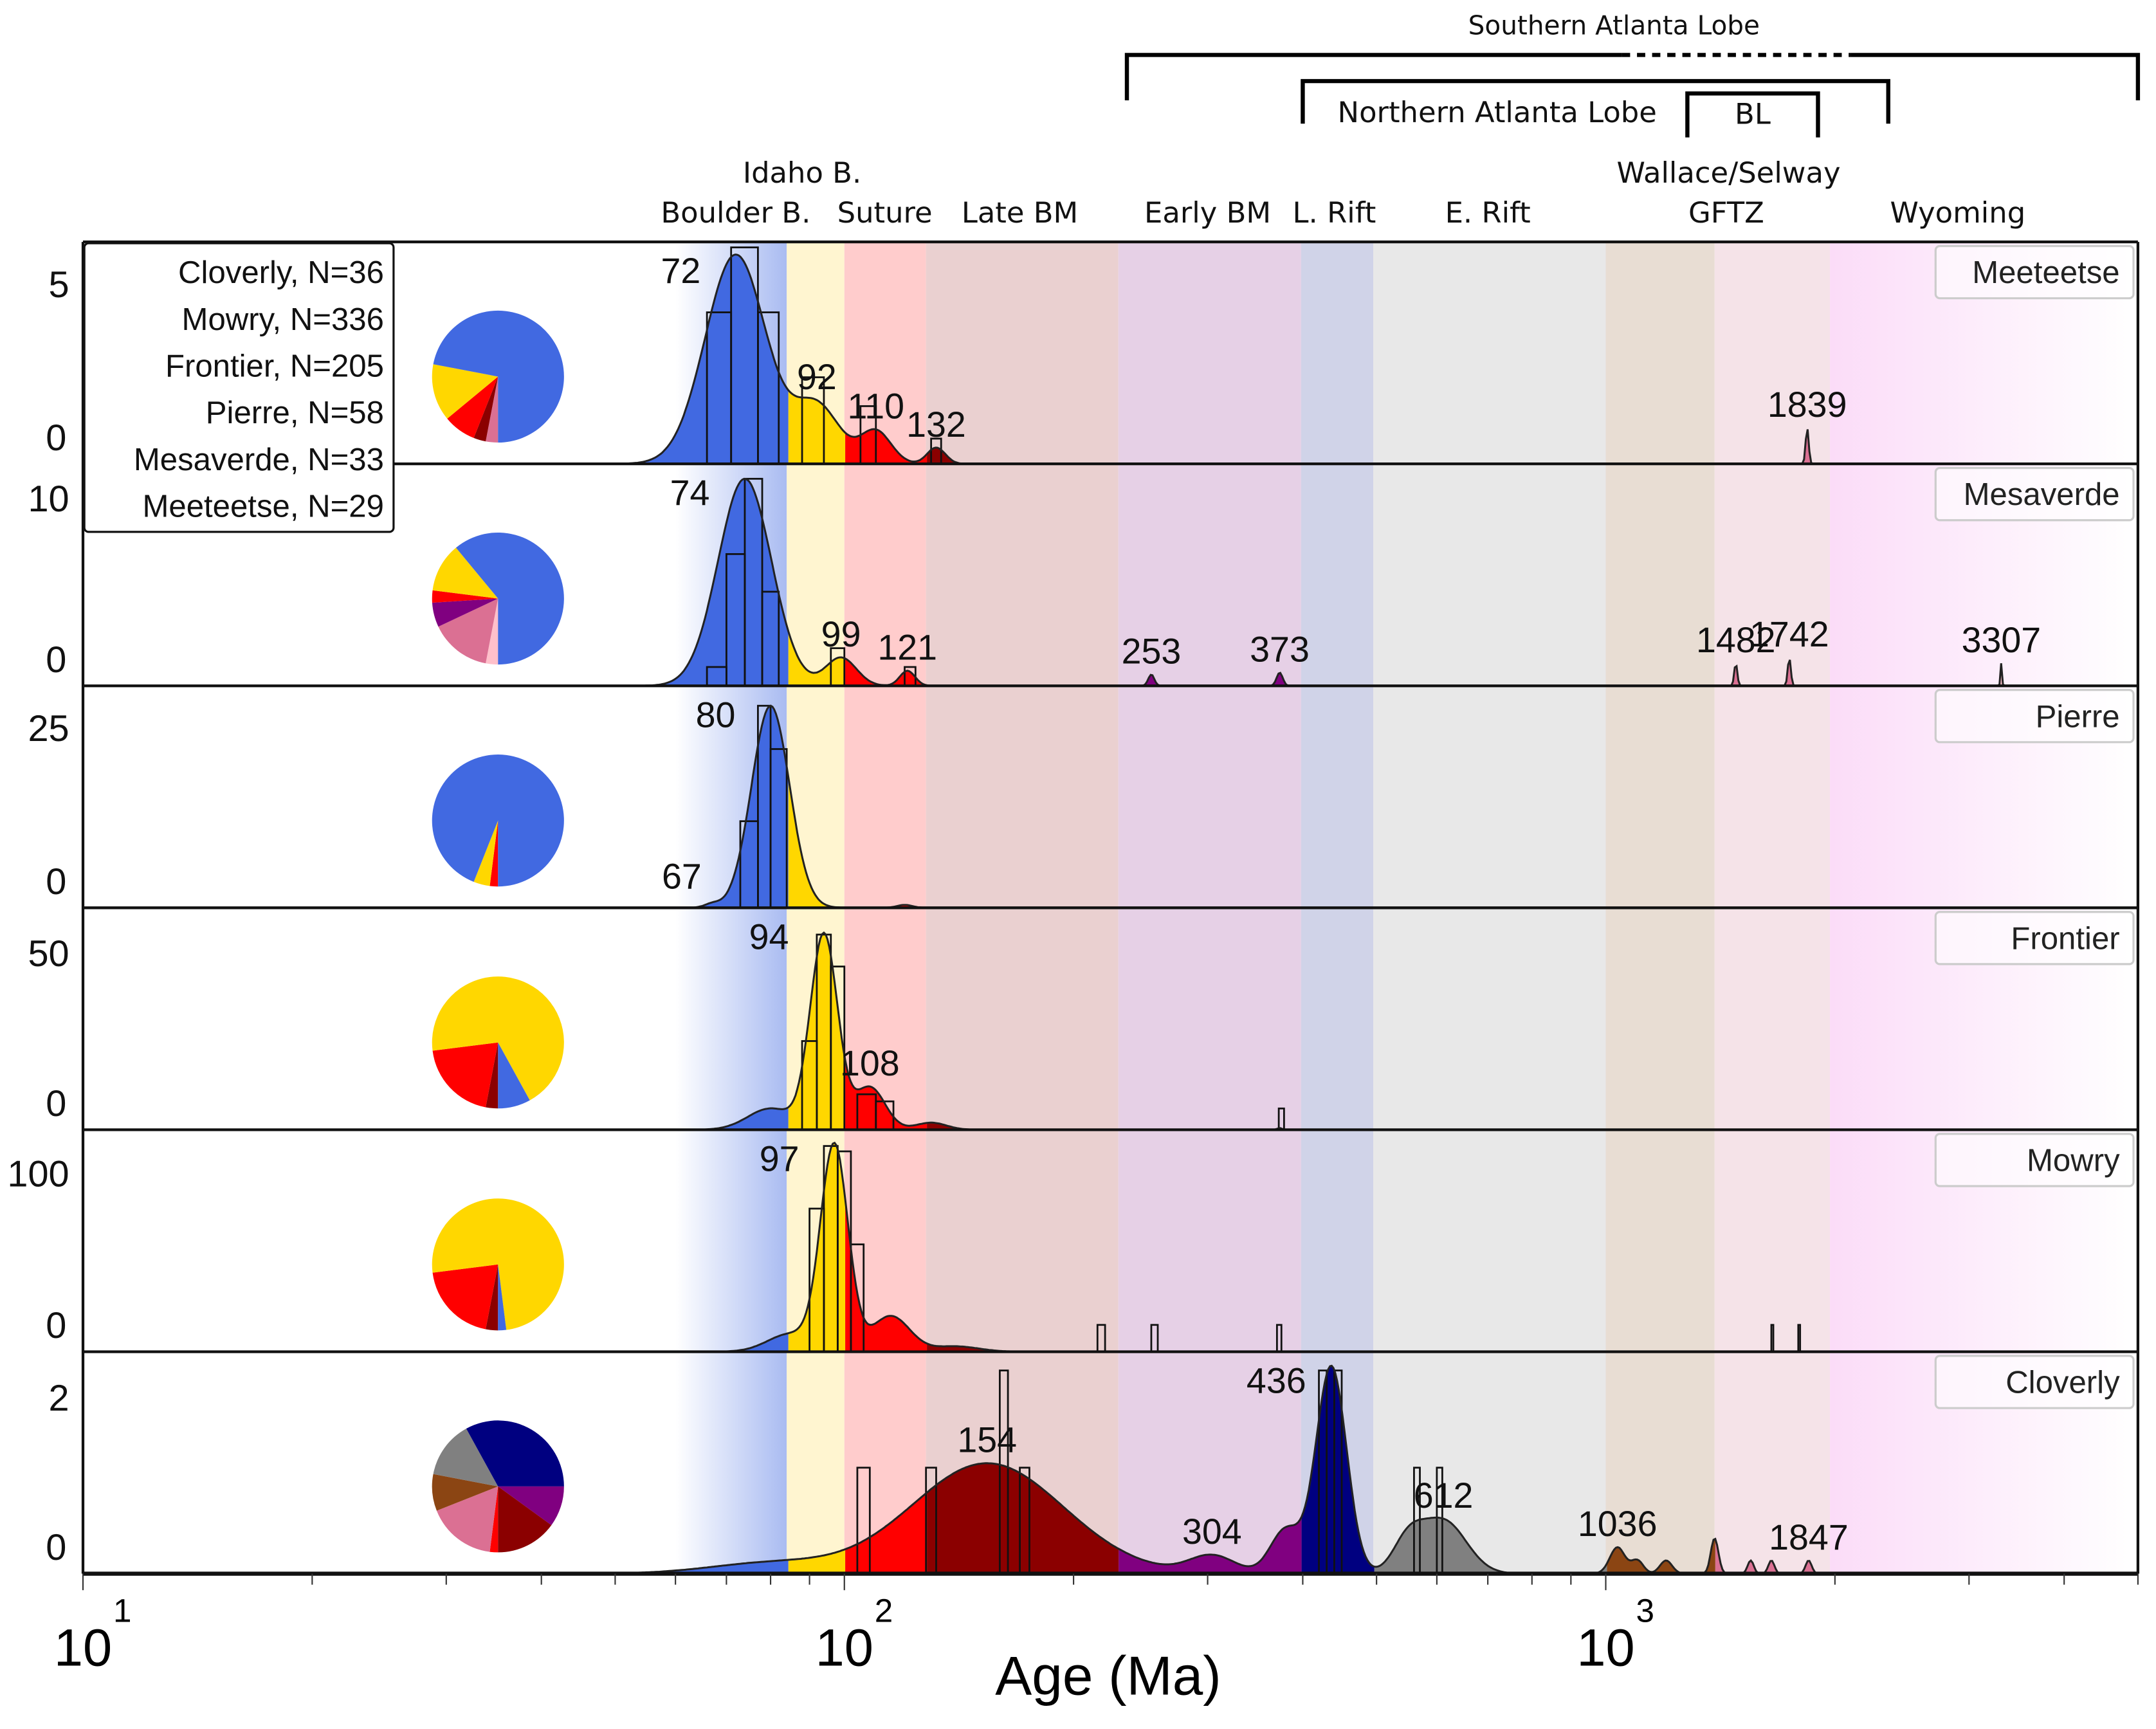 The height and width of the screenshot is (1729, 2156). Describe the element at coordinates (1645, 1610) in the screenshot. I see `x-tick-label-exponent: 3` at that location.